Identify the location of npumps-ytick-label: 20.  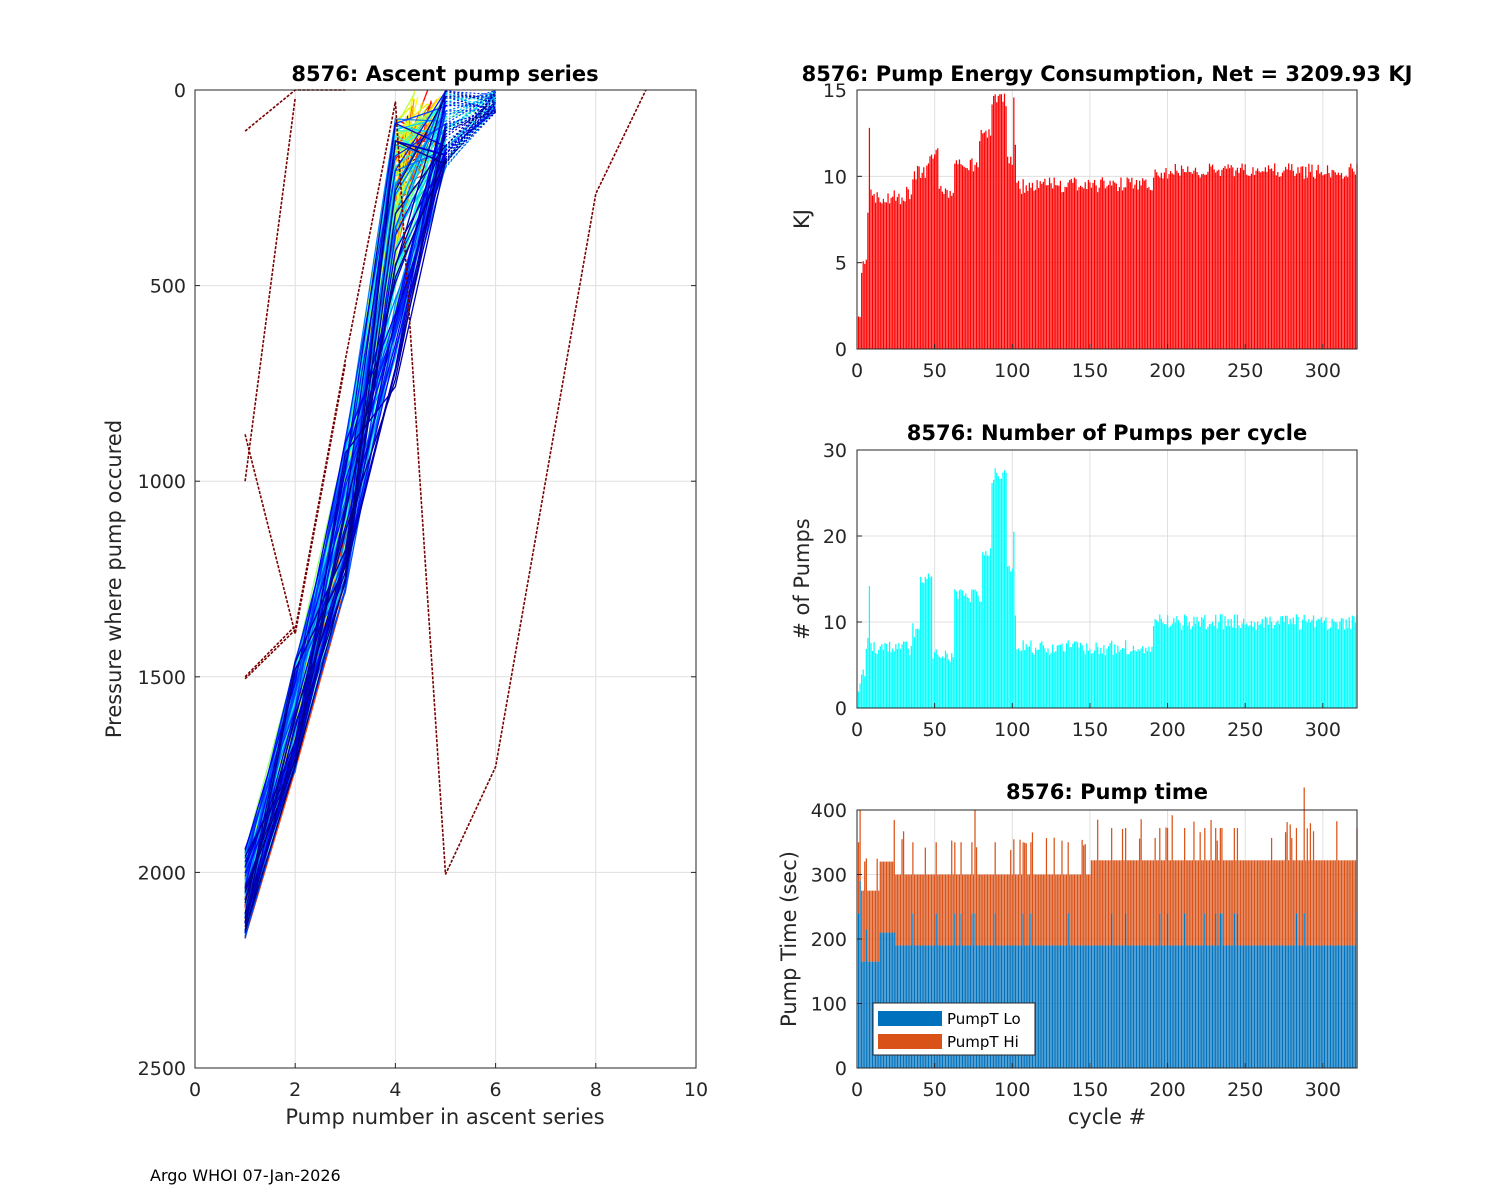
(835, 537).